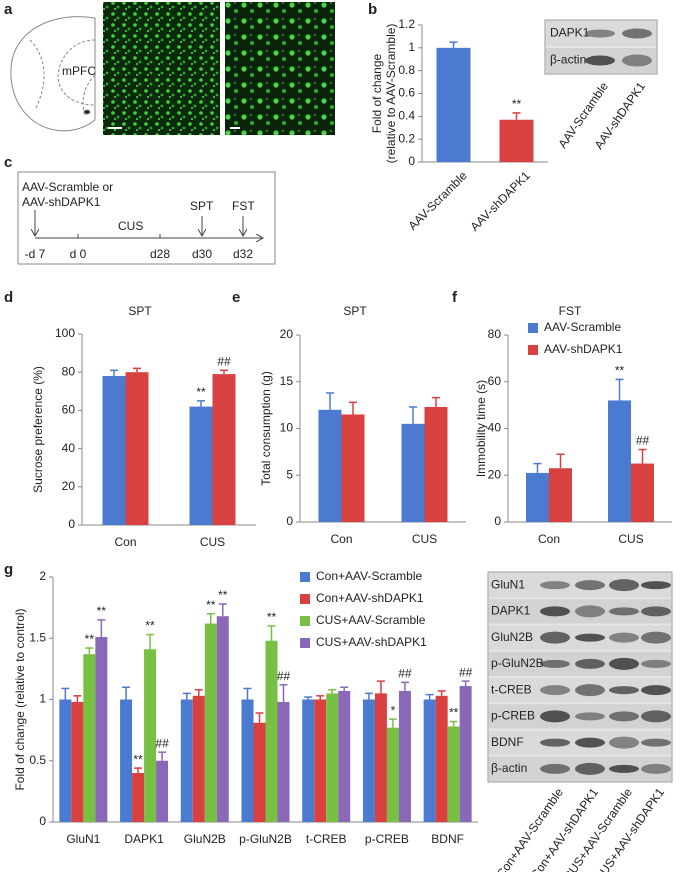 The image size is (685, 872). I want to click on blot-row-label: GluN2B, so click(512, 637).